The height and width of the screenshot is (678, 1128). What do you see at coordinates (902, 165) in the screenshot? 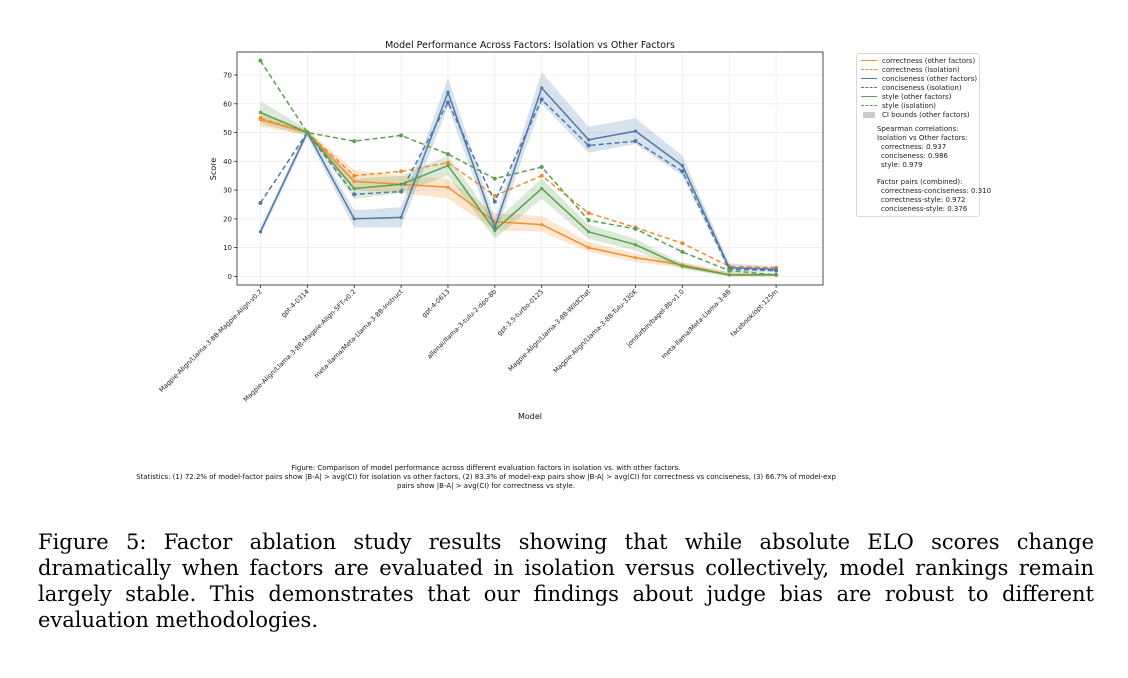
I see `stat-style: style: 0.979` at bounding box center [902, 165].